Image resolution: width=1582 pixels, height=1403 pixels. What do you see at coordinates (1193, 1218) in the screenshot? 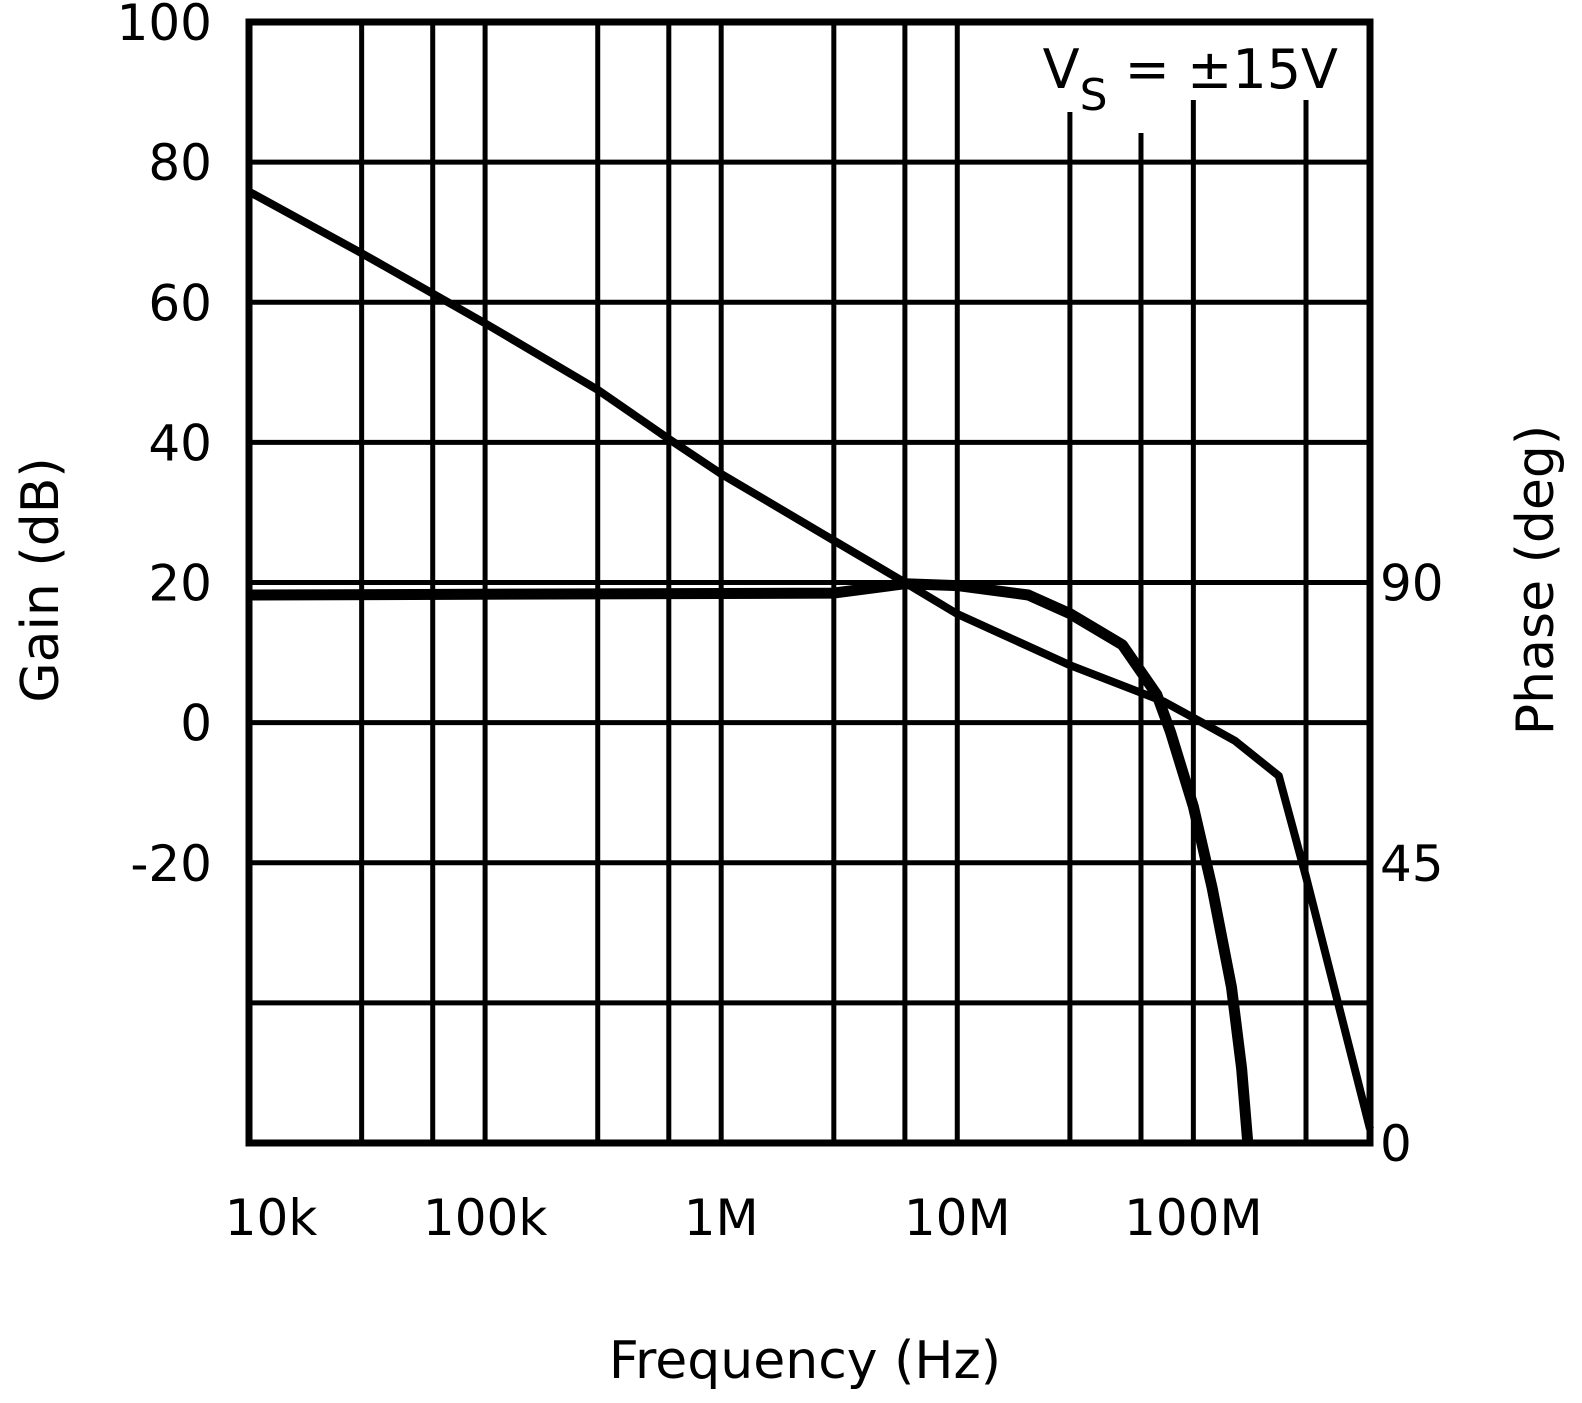
I see `x-tick-label: 100M` at bounding box center [1193, 1218].